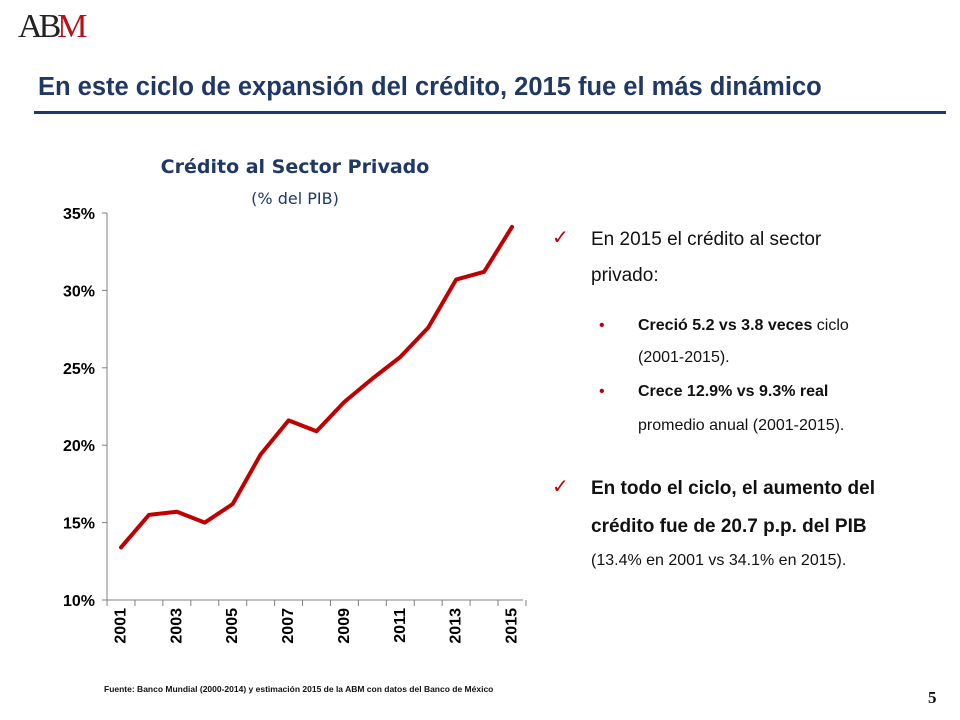 The height and width of the screenshot is (720, 960). What do you see at coordinates (729, 526) in the screenshot?
I see `bullet-2-line-2: crédito fue de 20.7 p.p. del PIB` at bounding box center [729, 526].